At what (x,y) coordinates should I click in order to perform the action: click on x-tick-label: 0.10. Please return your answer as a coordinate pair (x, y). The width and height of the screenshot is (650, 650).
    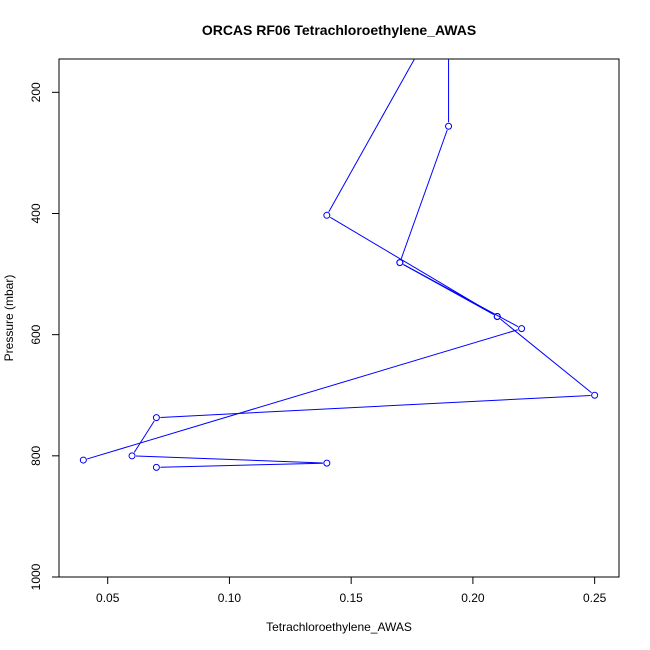
    Looking at the image, I should click on (230, 598).